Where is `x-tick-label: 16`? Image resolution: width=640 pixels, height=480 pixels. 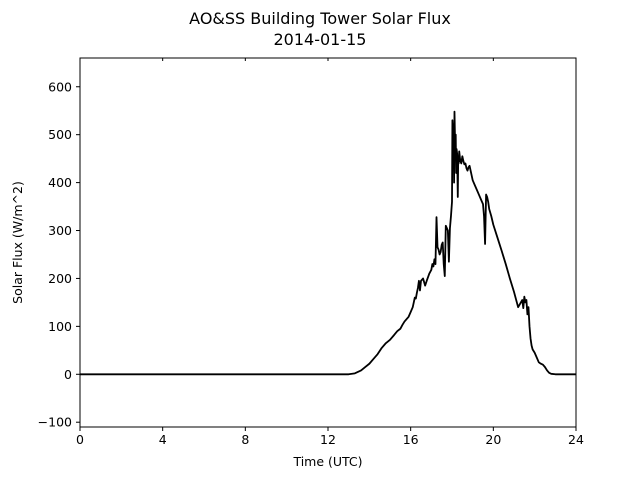
x-tick-label: 16 is located at coordinates (411, 439).